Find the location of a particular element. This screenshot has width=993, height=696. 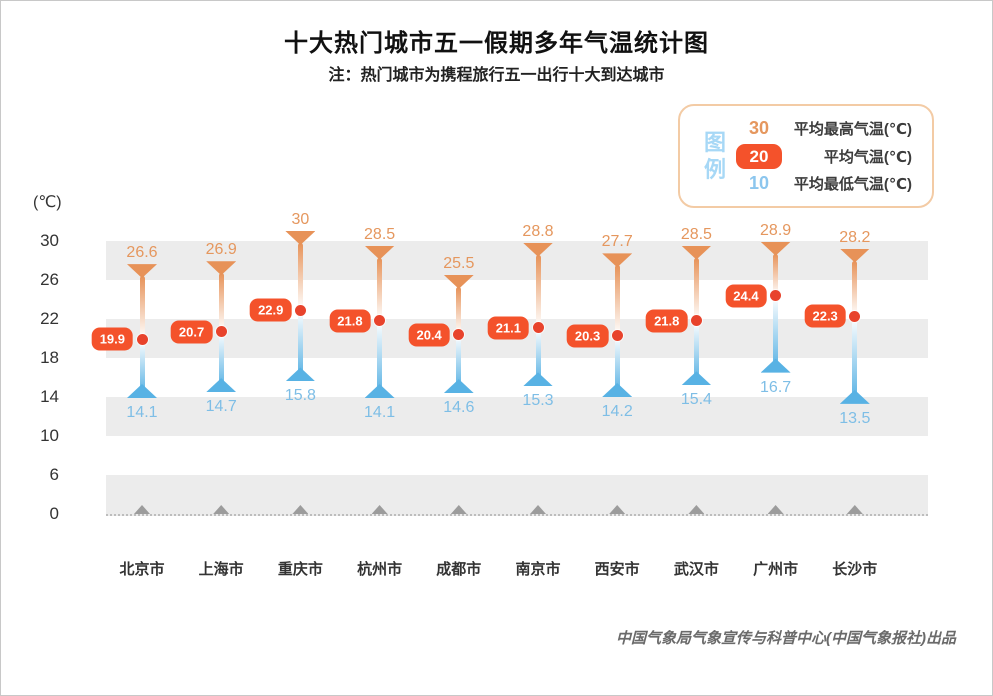

max-temp-label: 27.7 is located at coordinates (617, 242).